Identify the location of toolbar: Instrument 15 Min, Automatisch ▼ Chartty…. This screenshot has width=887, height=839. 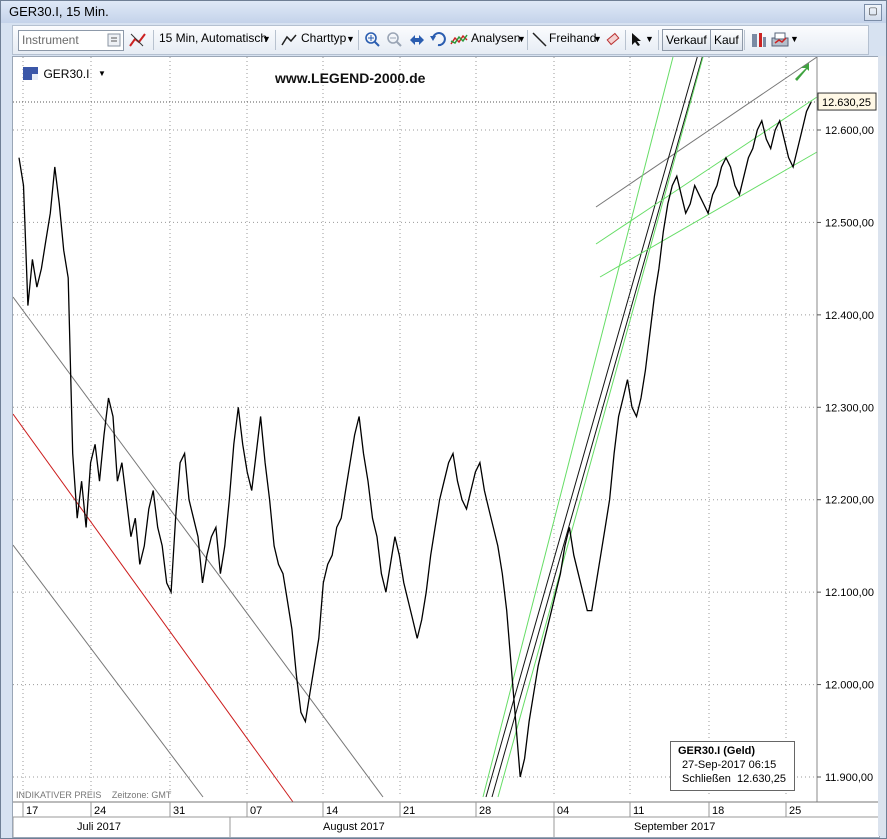
(440, 40).